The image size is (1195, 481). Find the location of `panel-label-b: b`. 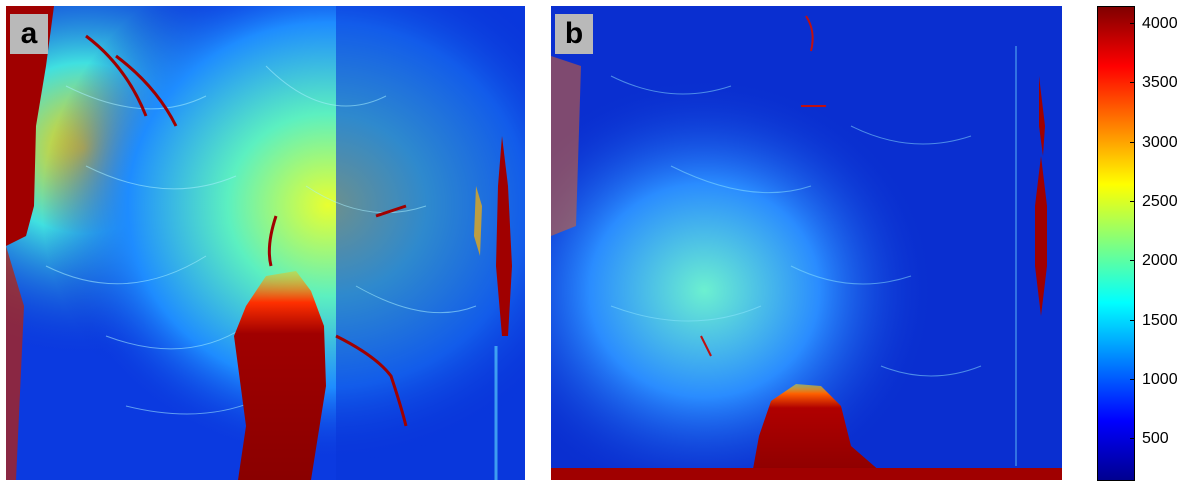

panel-label-b: b is located at coordinates (574, 34).